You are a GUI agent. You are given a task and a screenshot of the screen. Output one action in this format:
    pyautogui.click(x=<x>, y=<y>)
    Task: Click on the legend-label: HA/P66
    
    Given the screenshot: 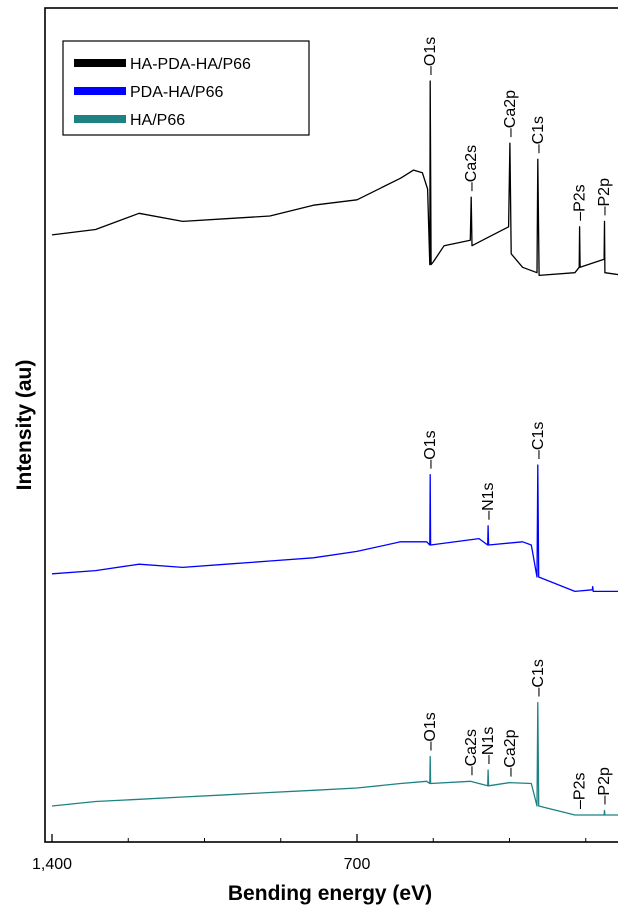 What is the action you would take?
    pyautogui.click(x=157, y=120)
    